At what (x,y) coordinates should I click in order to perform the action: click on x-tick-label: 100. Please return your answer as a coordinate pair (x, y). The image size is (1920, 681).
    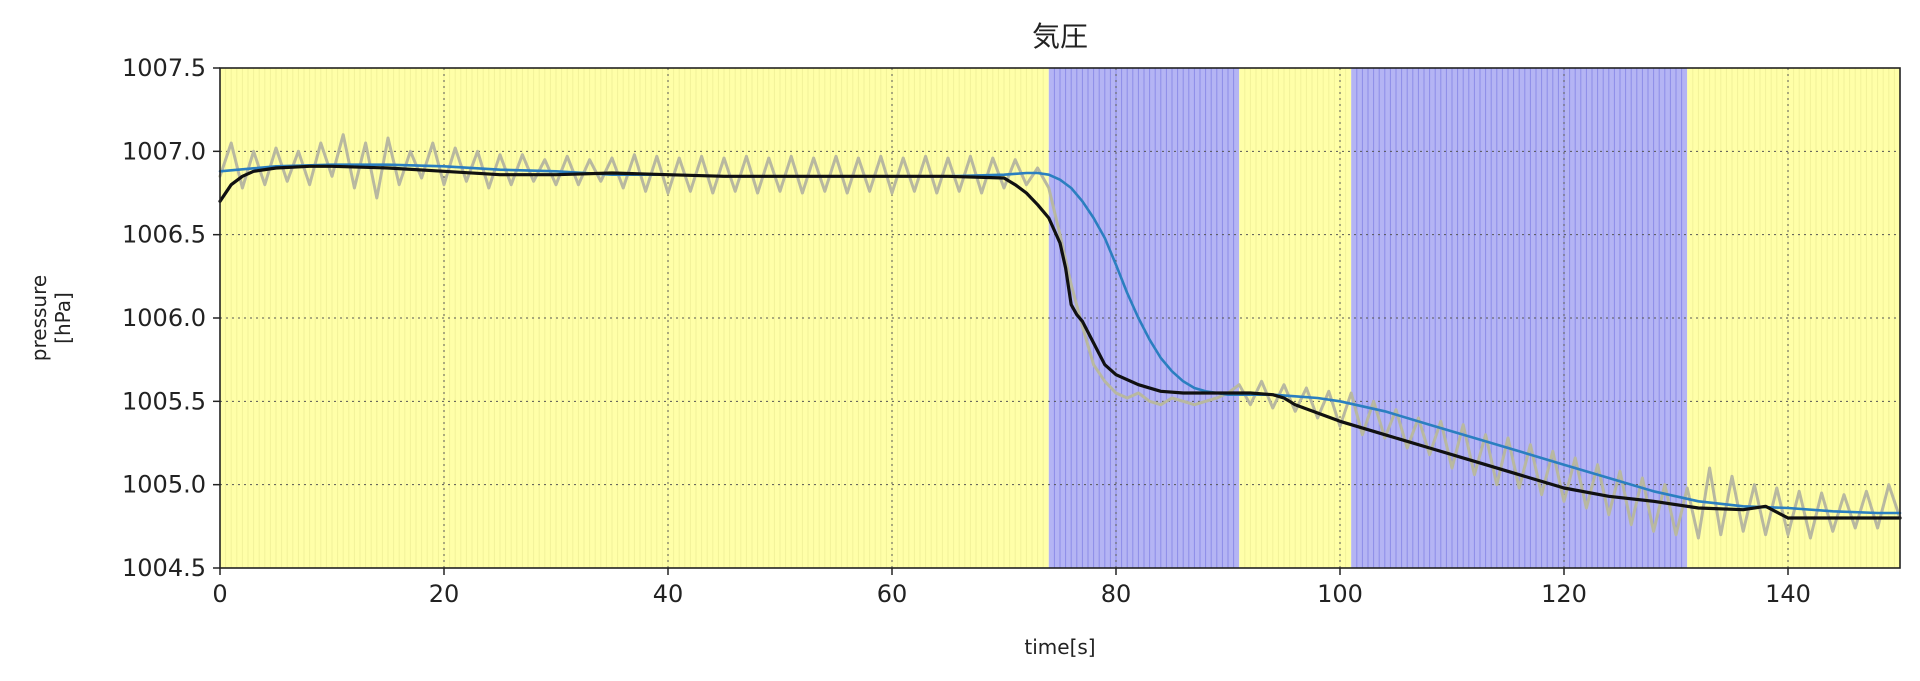
    Looking at the image, I should click on (1340, 594).